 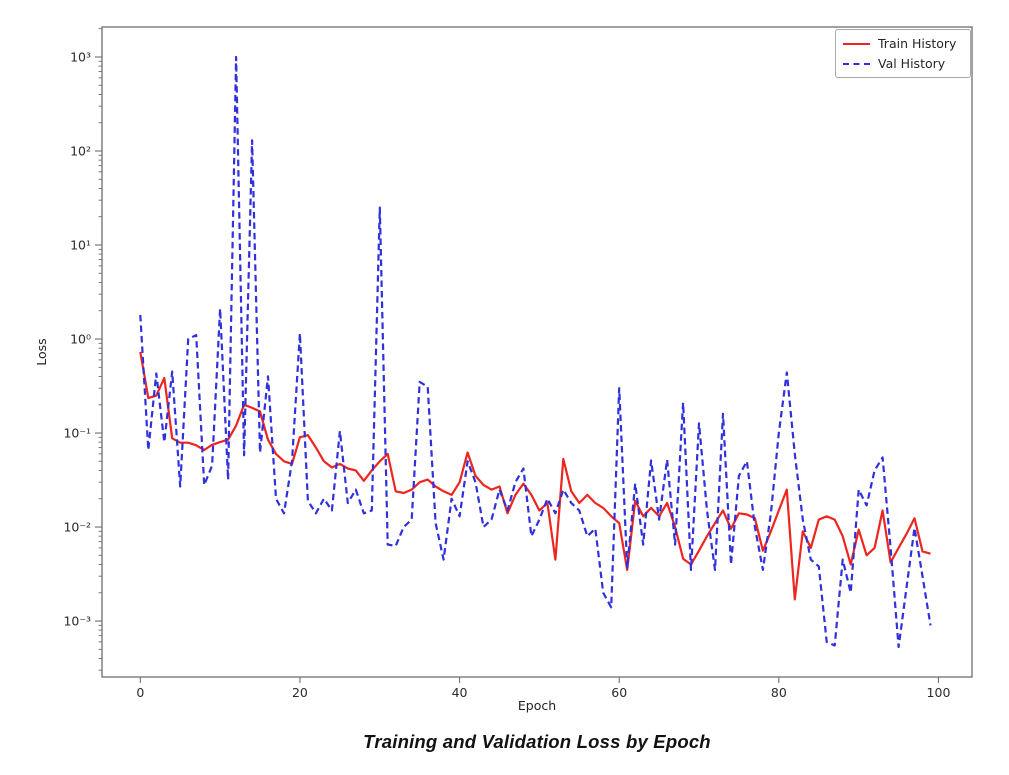 I want to click on legend-item-train: Train History, so click(x=902, y=43).